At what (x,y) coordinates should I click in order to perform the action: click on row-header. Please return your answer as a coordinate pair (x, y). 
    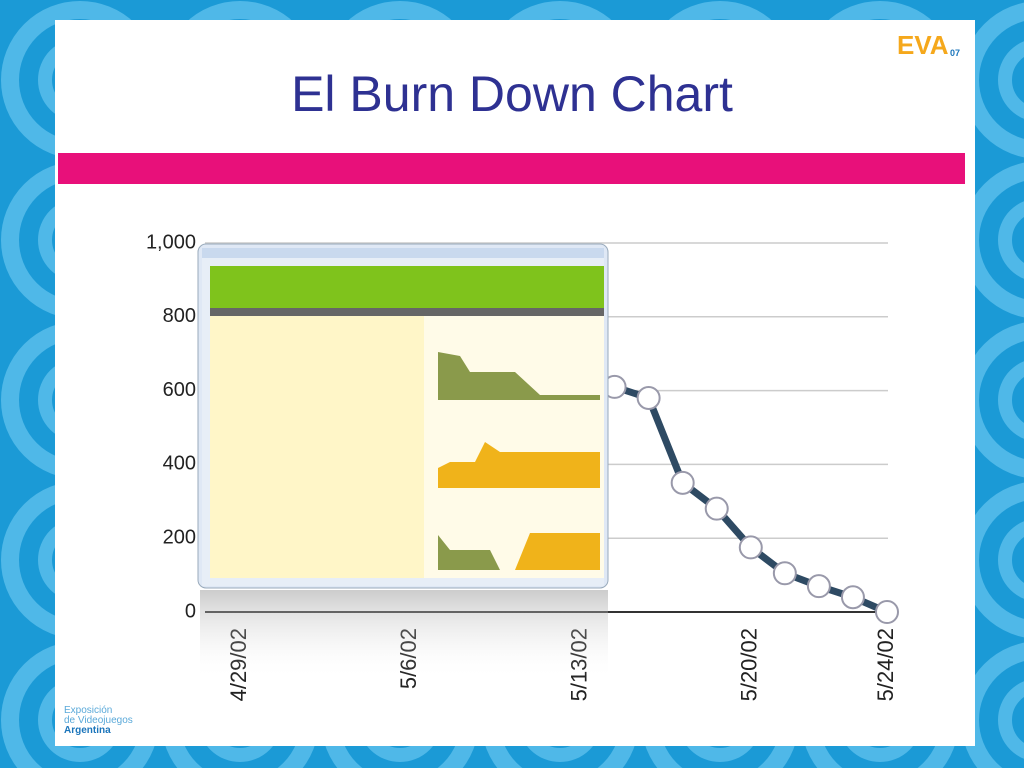
    Looking at the image, I should click on (206, 422).